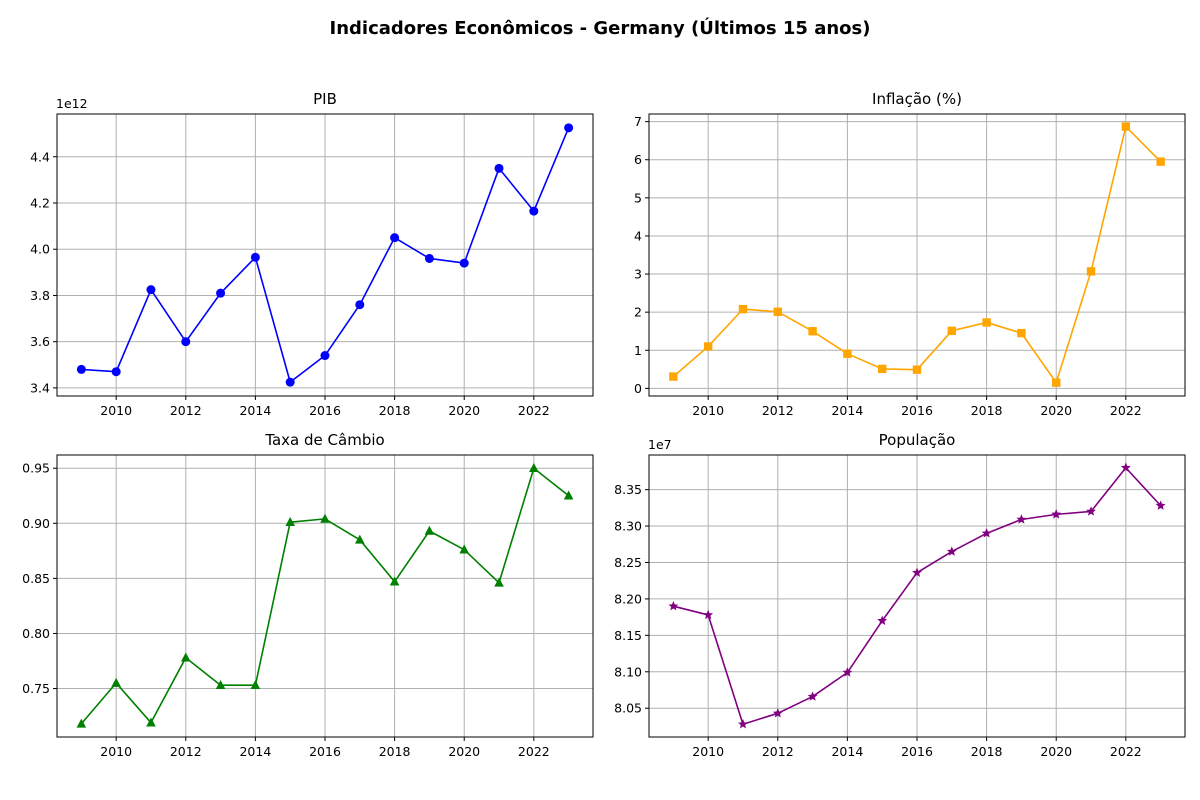 This screenshot has height=800, width=1200. I want to click on y-tick-label: 0.90, so click(36, 523).